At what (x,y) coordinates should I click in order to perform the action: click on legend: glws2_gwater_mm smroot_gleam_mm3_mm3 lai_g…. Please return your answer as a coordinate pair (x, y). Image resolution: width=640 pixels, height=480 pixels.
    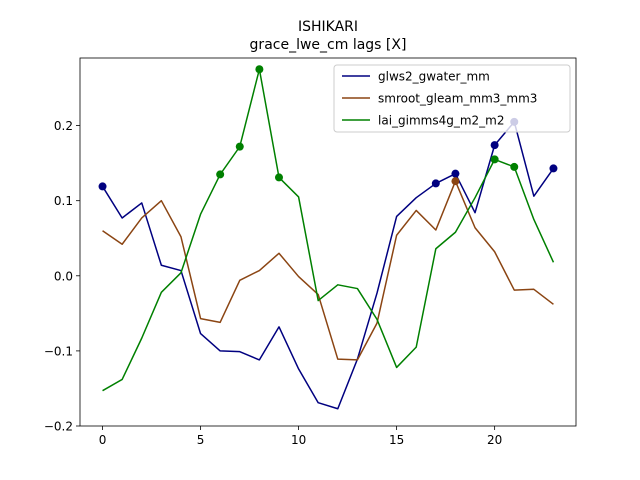
    Looking at the image, I should click on (452, 98).